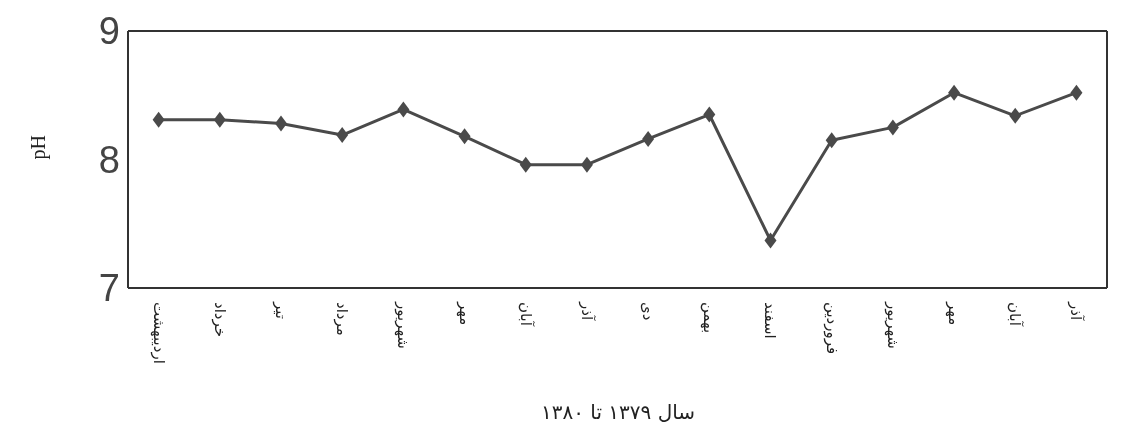 The width and height of the screenshot is (1129, 431). I want to click on y-axis-title: pH, so click(39, 147).